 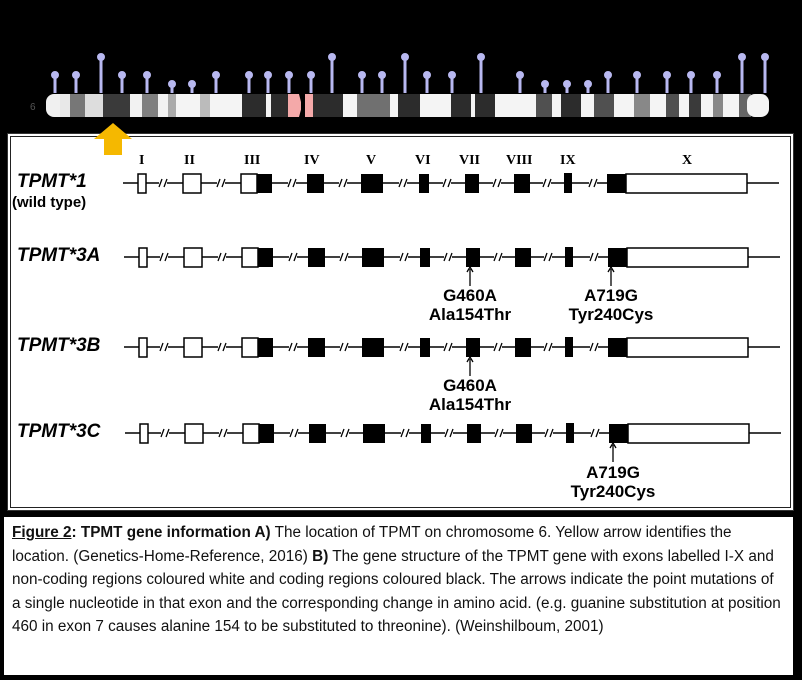 What do you see at coordinates (142, 160) in the screenshot?
I see `exon-label-i: I` at bounding box center [142, 160].